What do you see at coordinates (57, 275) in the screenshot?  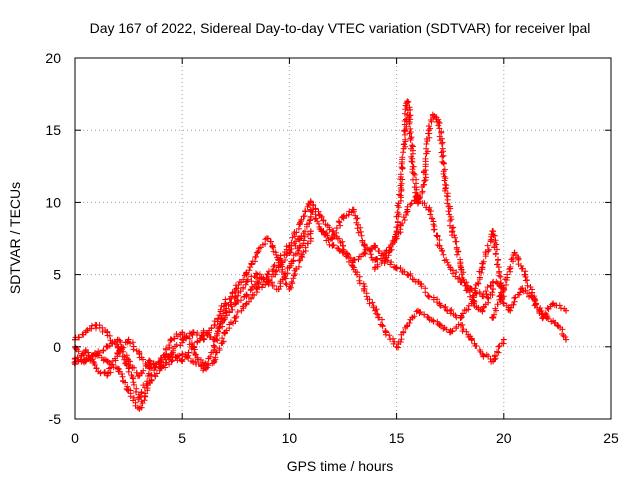 I see `y-tick-label: 5` at bounding box center [57, 275].